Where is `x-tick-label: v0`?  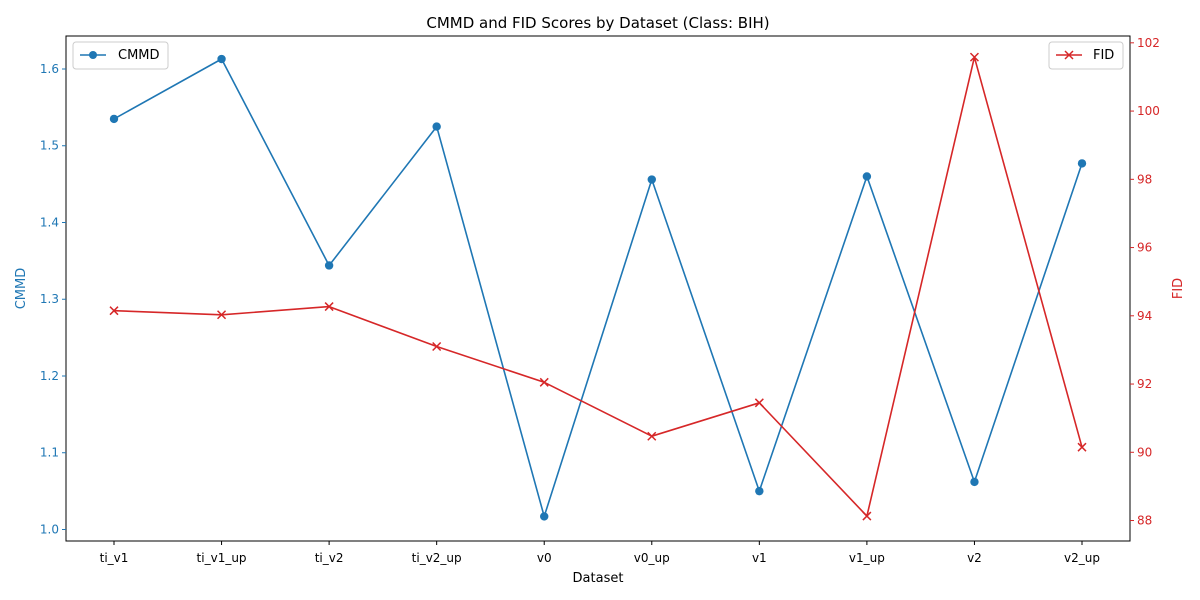
x-tick-label: v0 is located at coordinates (544, 558).